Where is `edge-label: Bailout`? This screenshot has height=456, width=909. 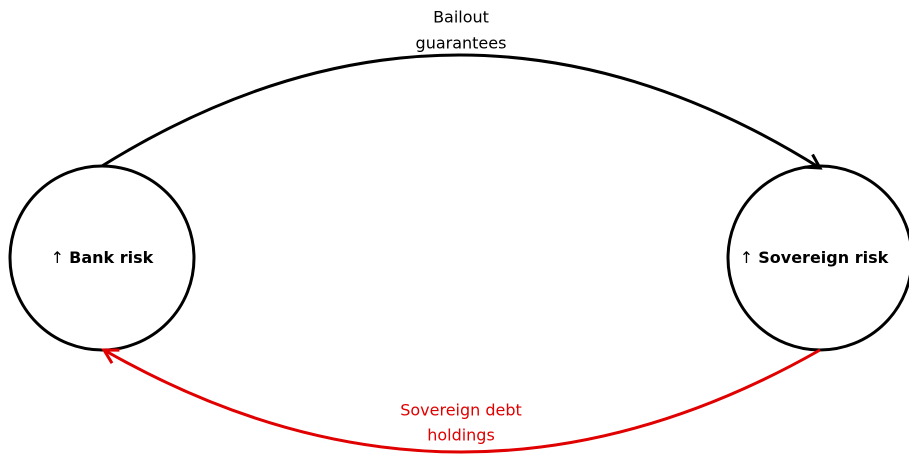 edge-label: Bailout is located at coordinates (461, 17).